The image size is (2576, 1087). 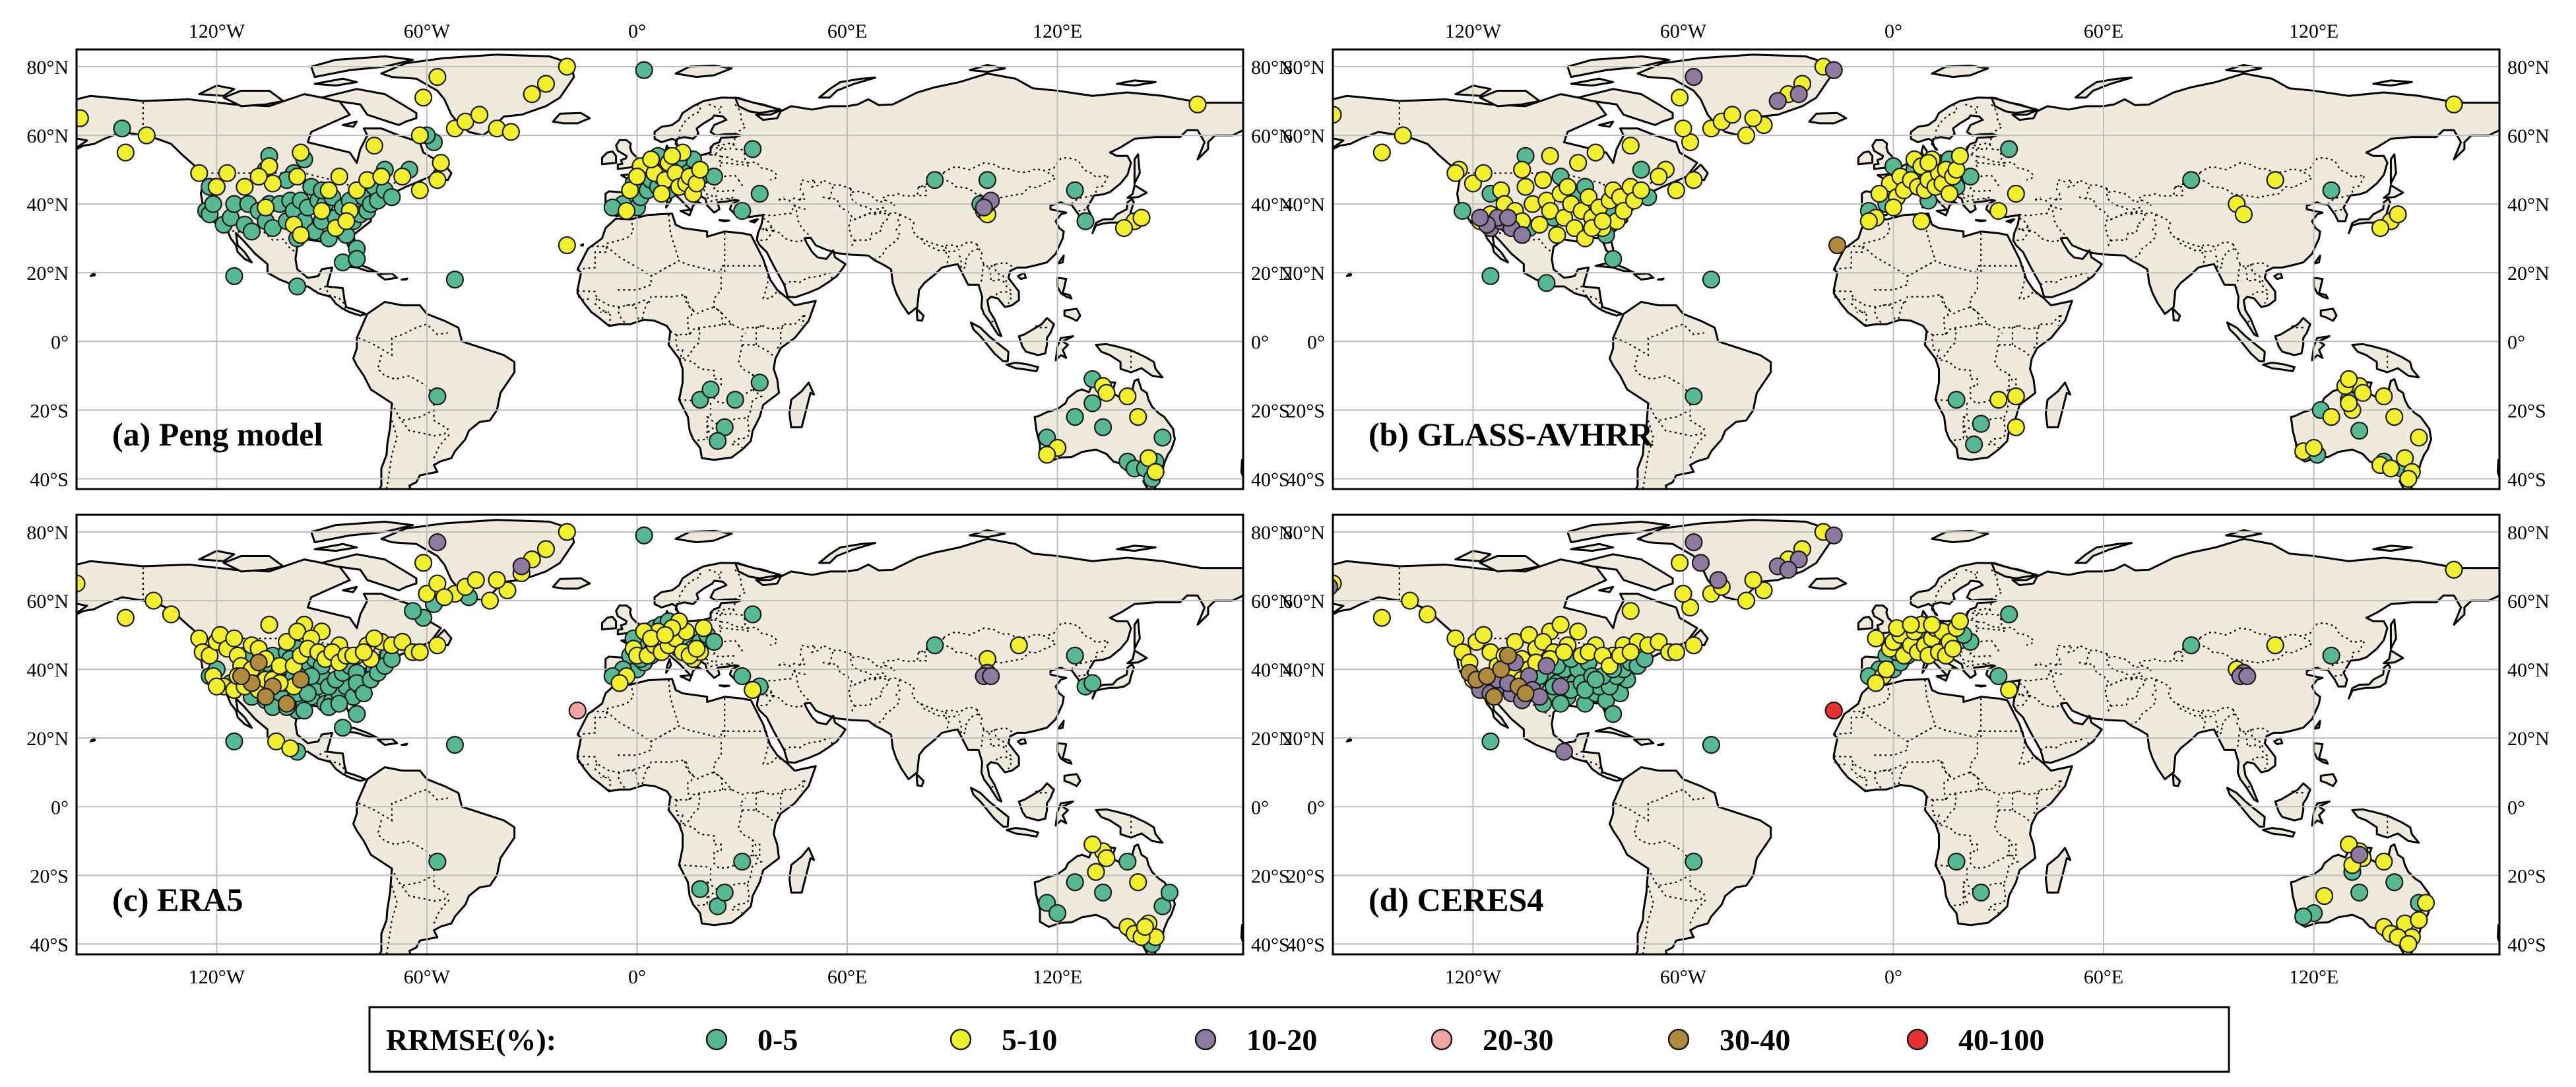 What do you see at coordinates (427, 977) in the screenshot?
I see `lon-tick-label: 60°W` at bounding box center [427, 977].